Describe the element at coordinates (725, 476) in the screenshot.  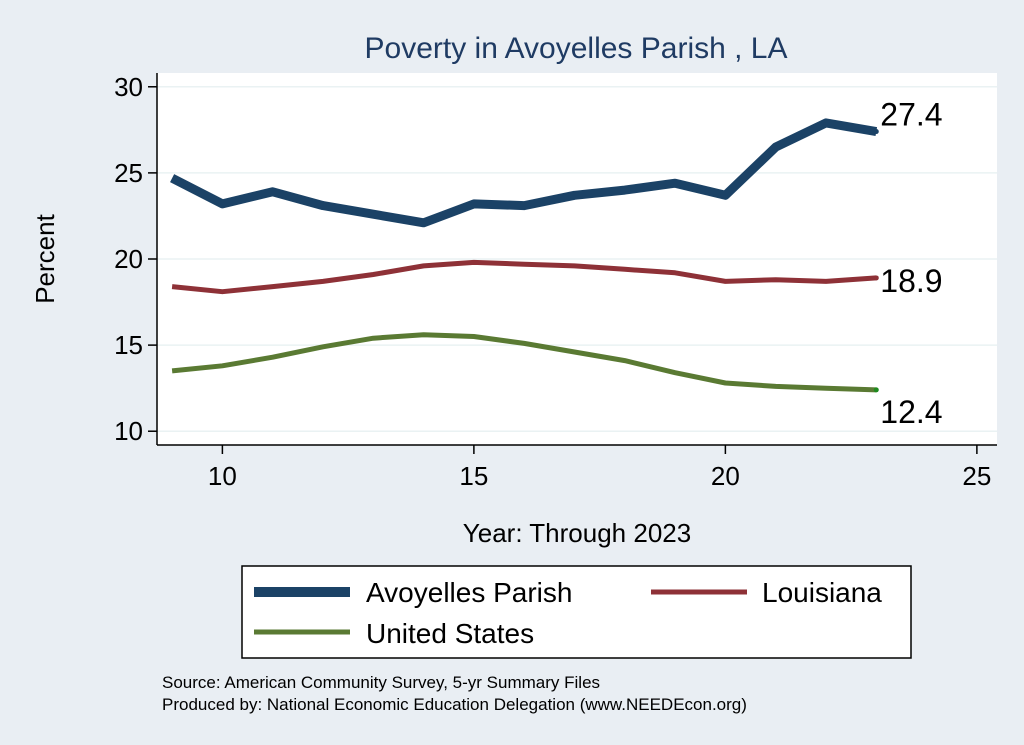
I see `x-tick-label: 20` at that location.